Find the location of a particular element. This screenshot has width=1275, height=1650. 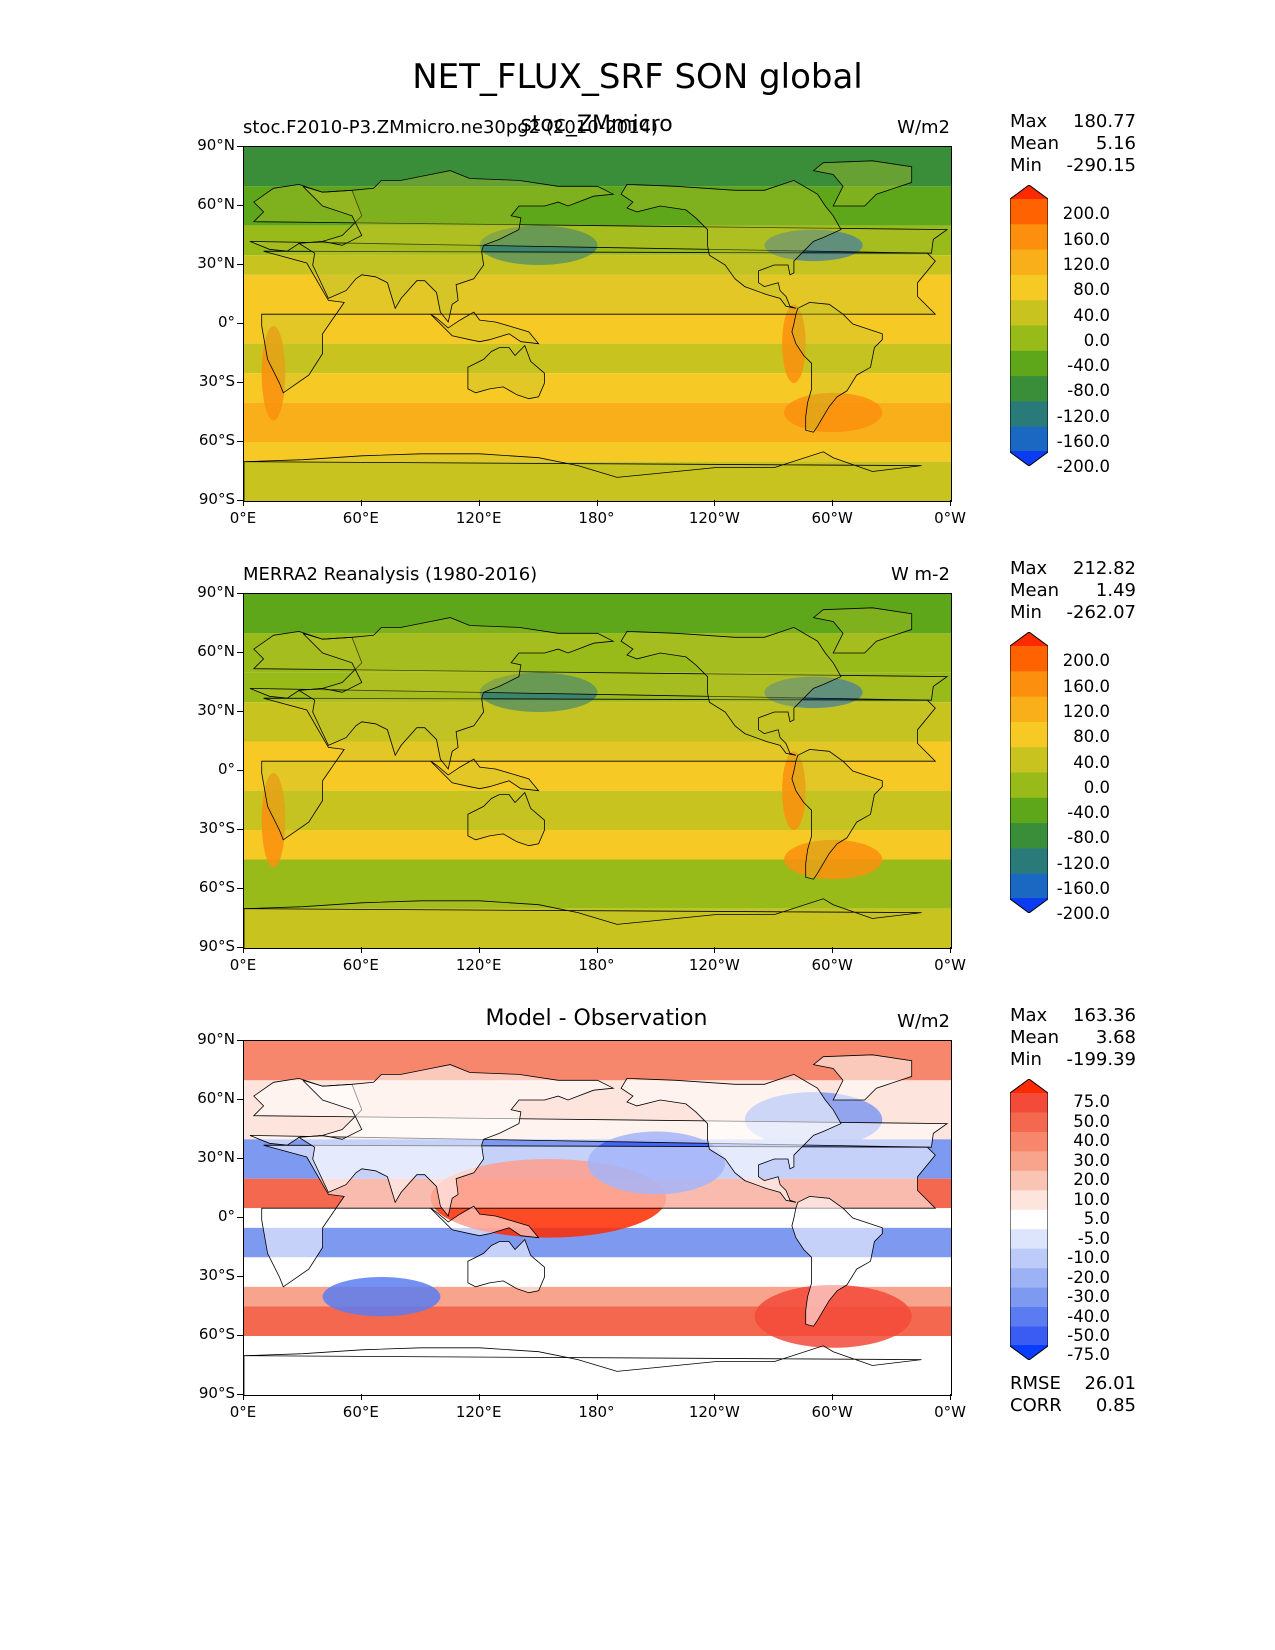

lon-tick-label: 120°W is located at coordinates (714, 965).